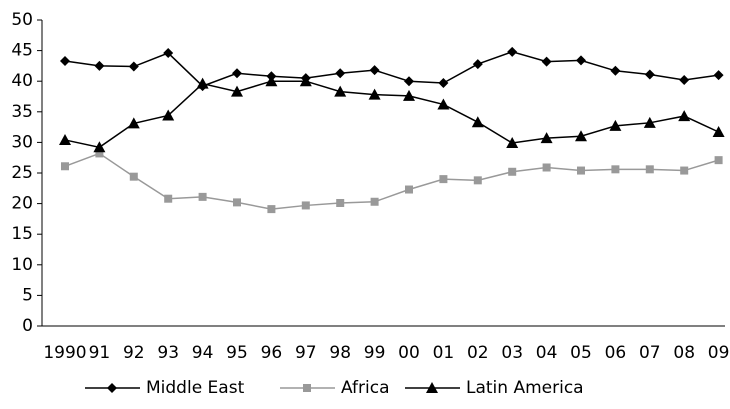 Image resolution: width=730 pixels, height=409 pixels. I want to click on y-tick-label: 30, so click(22, 142).